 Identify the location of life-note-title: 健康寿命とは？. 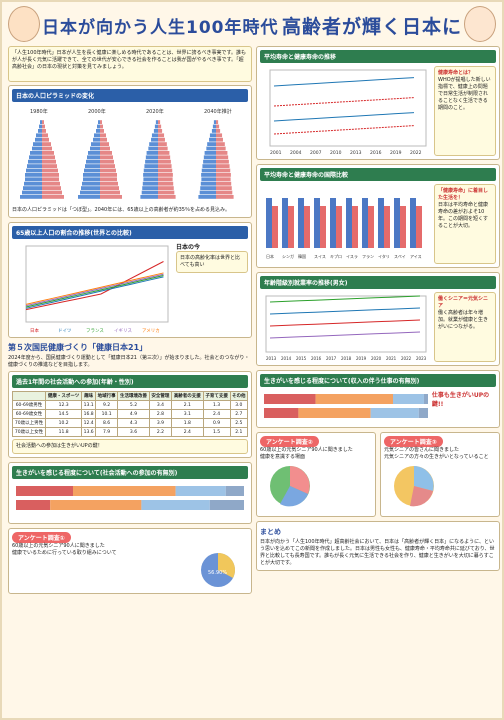
(456, 73).